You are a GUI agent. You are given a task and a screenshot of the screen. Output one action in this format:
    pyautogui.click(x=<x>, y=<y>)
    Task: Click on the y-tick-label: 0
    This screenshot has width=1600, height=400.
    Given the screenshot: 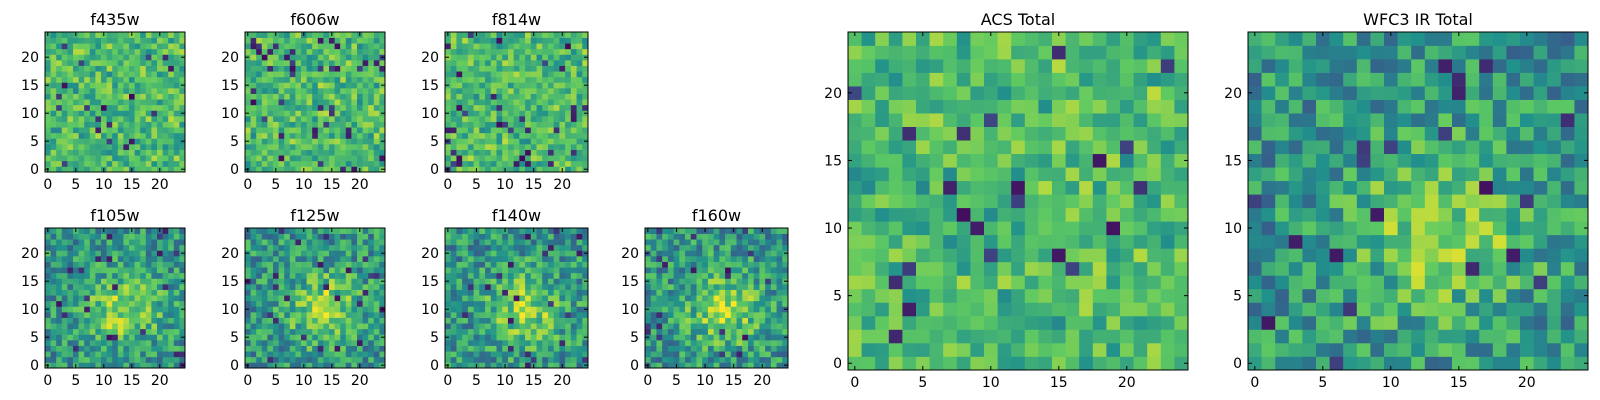 What is the action you would take?
    pyautogui.click(x=634, y=366)
    